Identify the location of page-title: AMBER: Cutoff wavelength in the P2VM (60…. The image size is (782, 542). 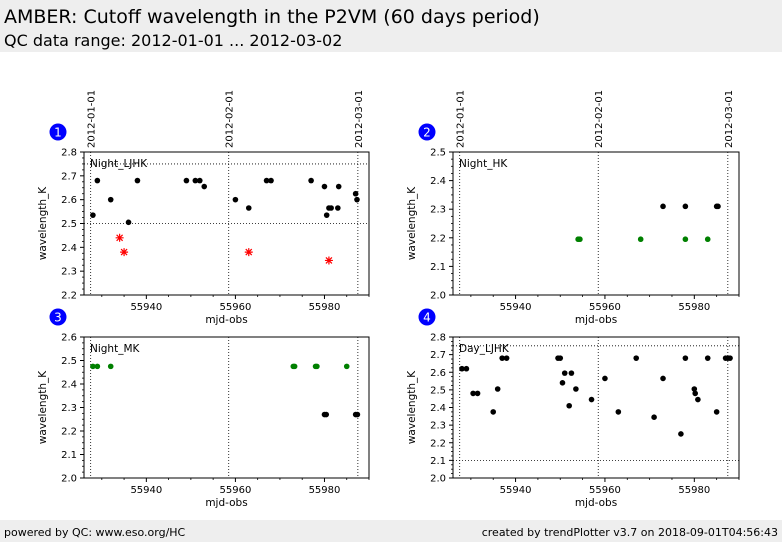
(272, 17).